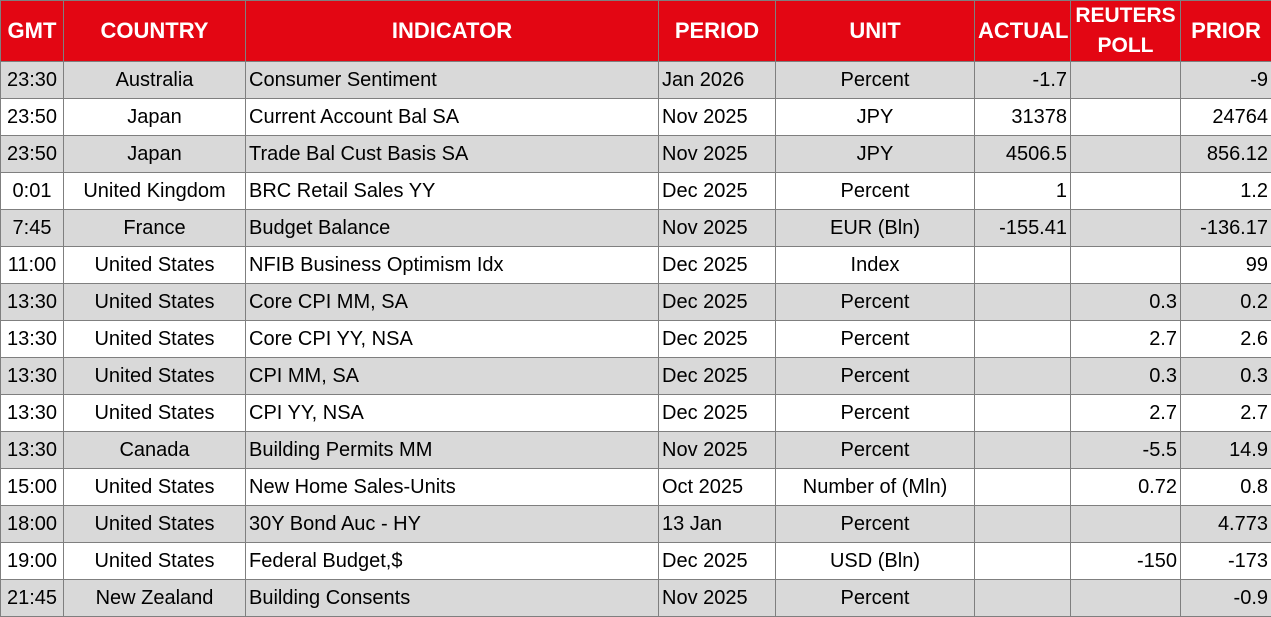 Image resolution: width=1271 pixels, height=617 pixels. Describe the element at coordinates (452, 191) in the screenshot. I see `cell-indicator: BRC Retail Sales YY` at that location.